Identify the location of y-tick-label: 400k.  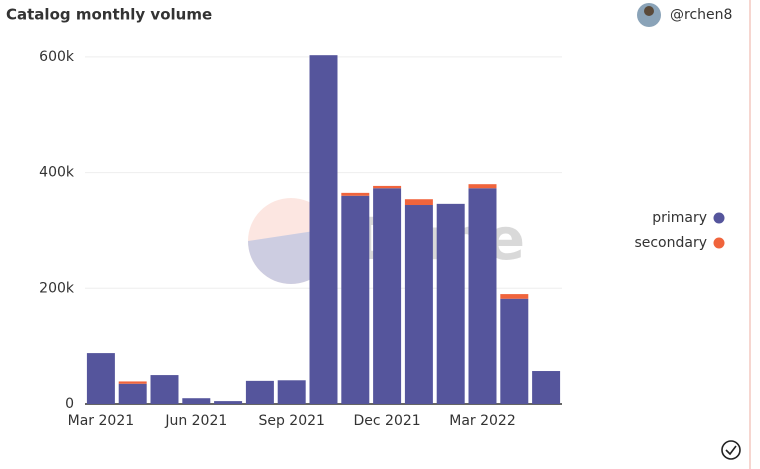
(57, 173).